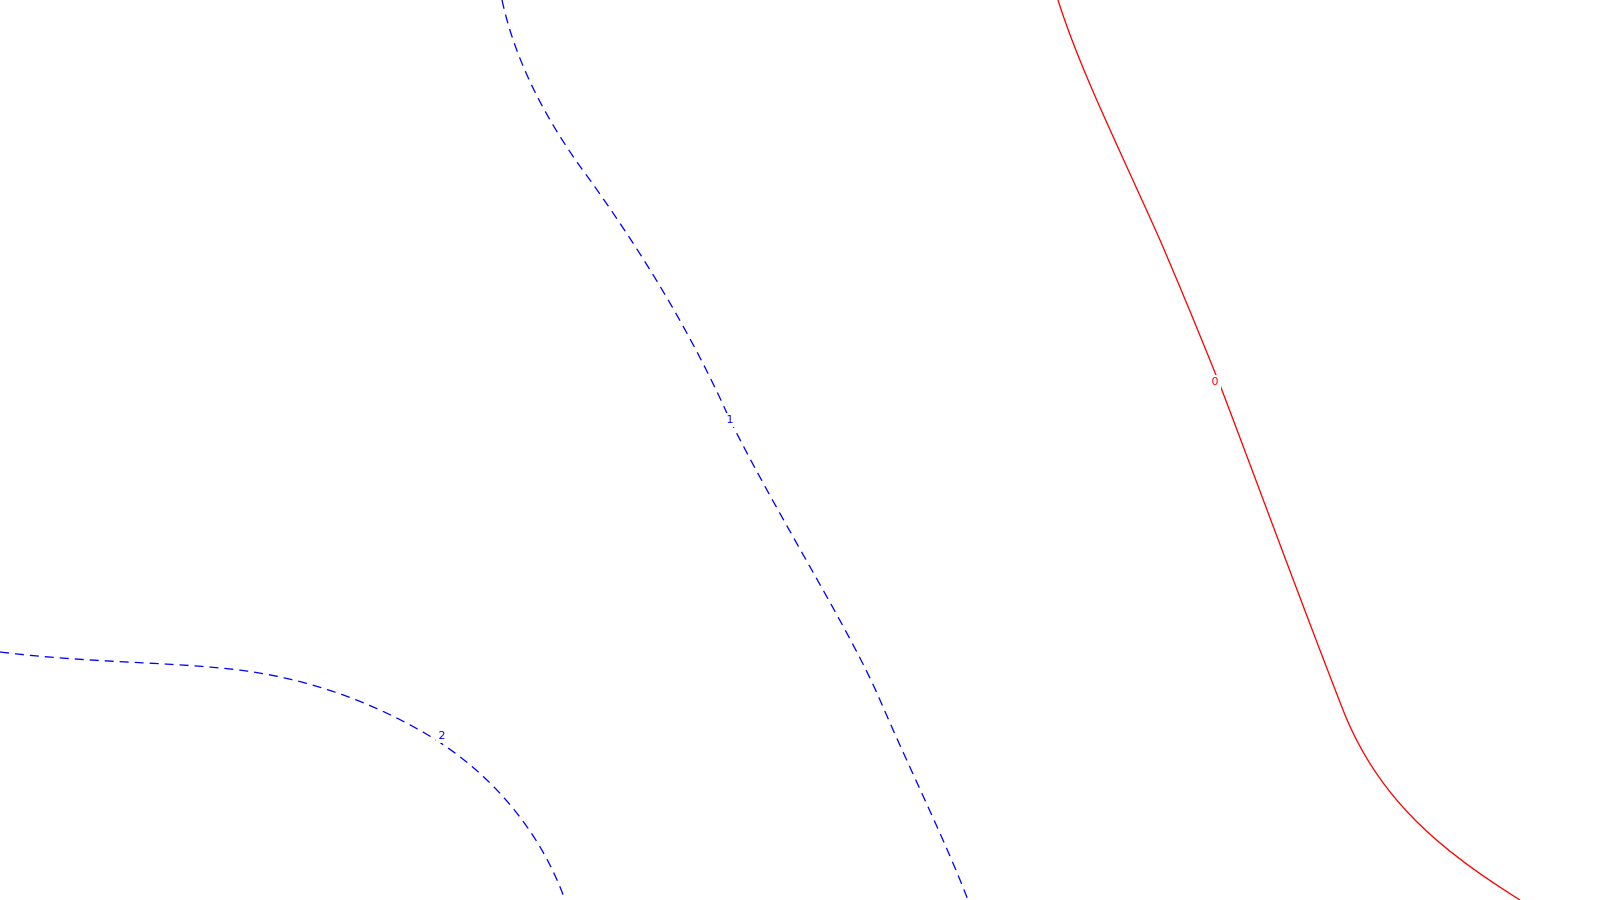  I want to click on contour-label-1: 1, so click(730, 419).